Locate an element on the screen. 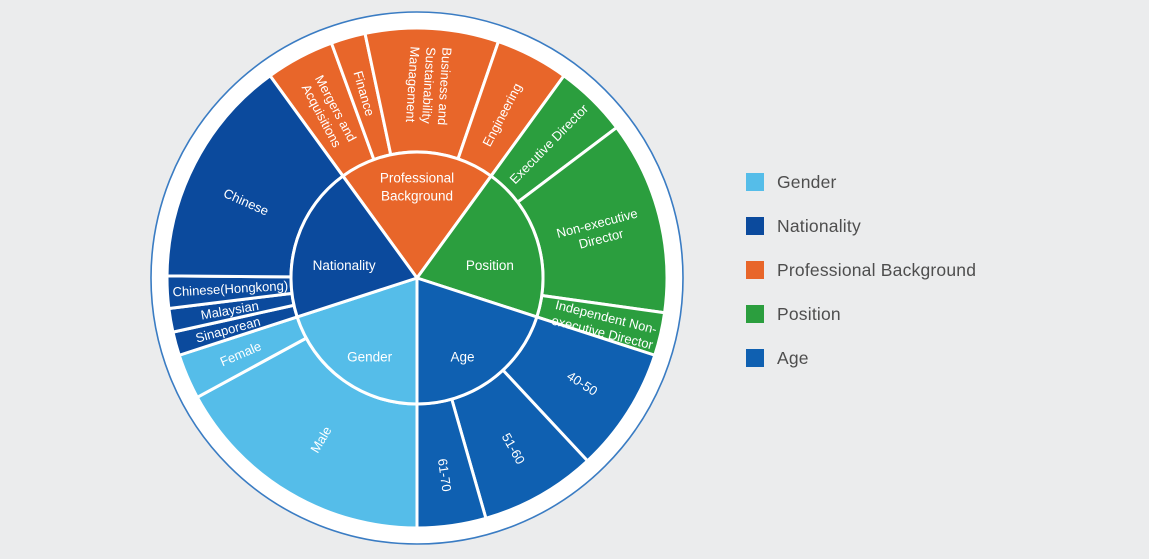 This screenshot has width=1149, height=559. segment-position is located at coordinates (480, 246).